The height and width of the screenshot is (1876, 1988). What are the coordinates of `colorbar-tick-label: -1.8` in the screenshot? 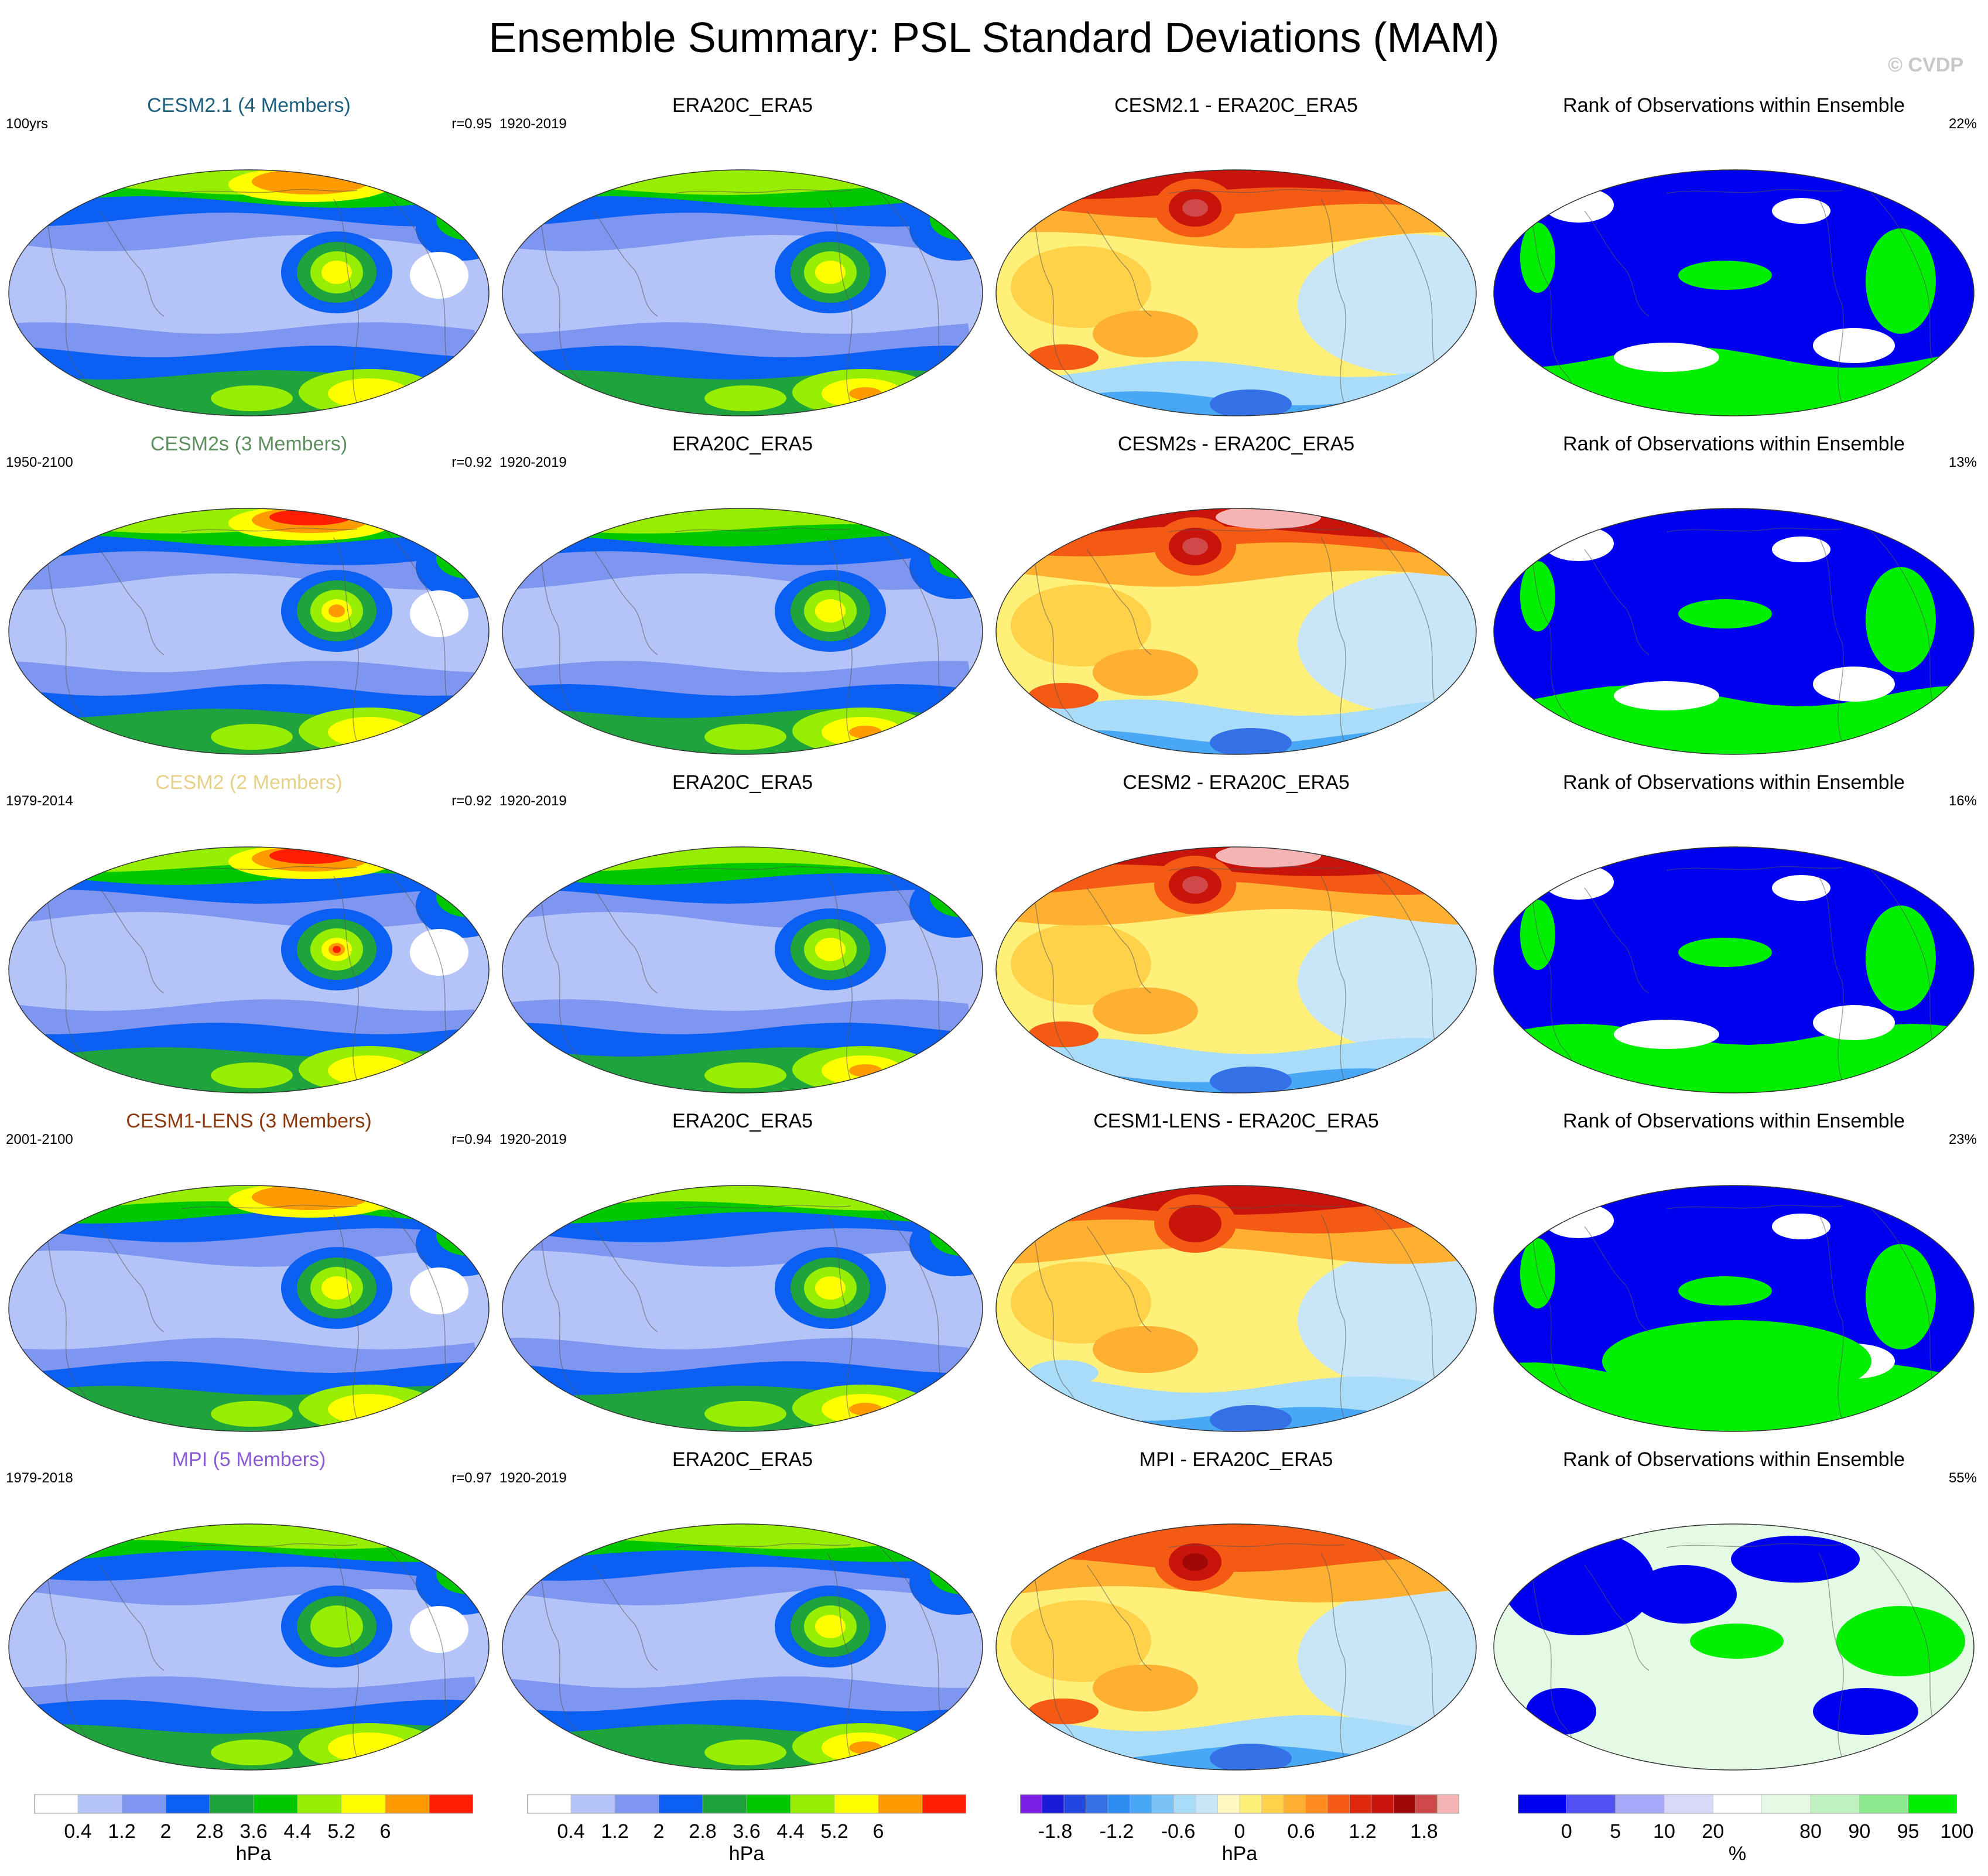 It's located at (1056, 1831).